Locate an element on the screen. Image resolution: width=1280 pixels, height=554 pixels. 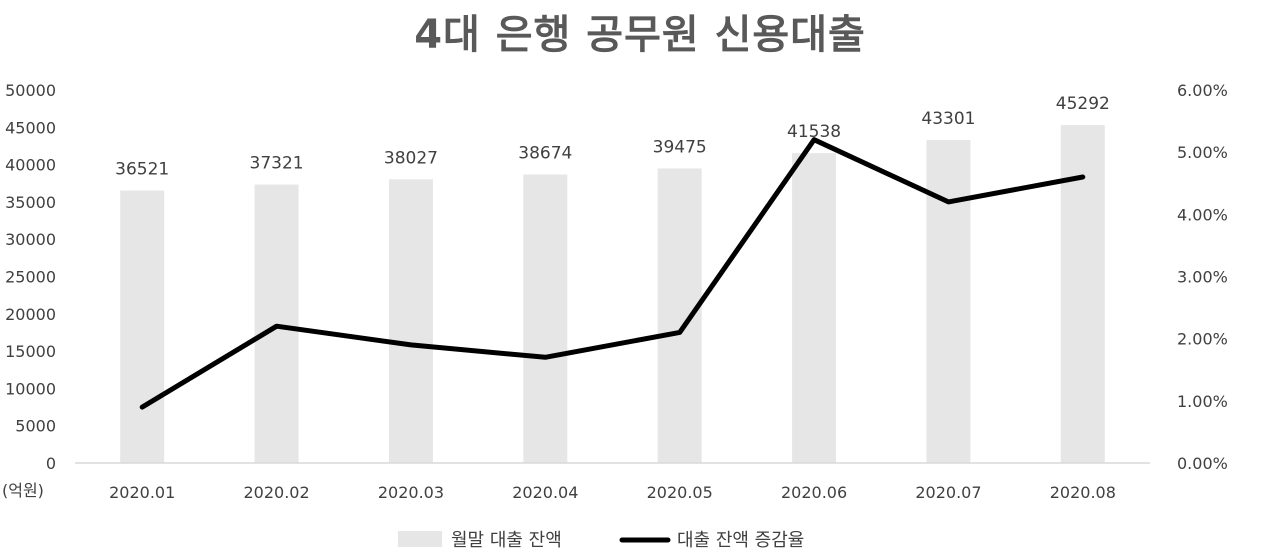
x-tick-label: 2020.01 is located at coordinates (142, 492).